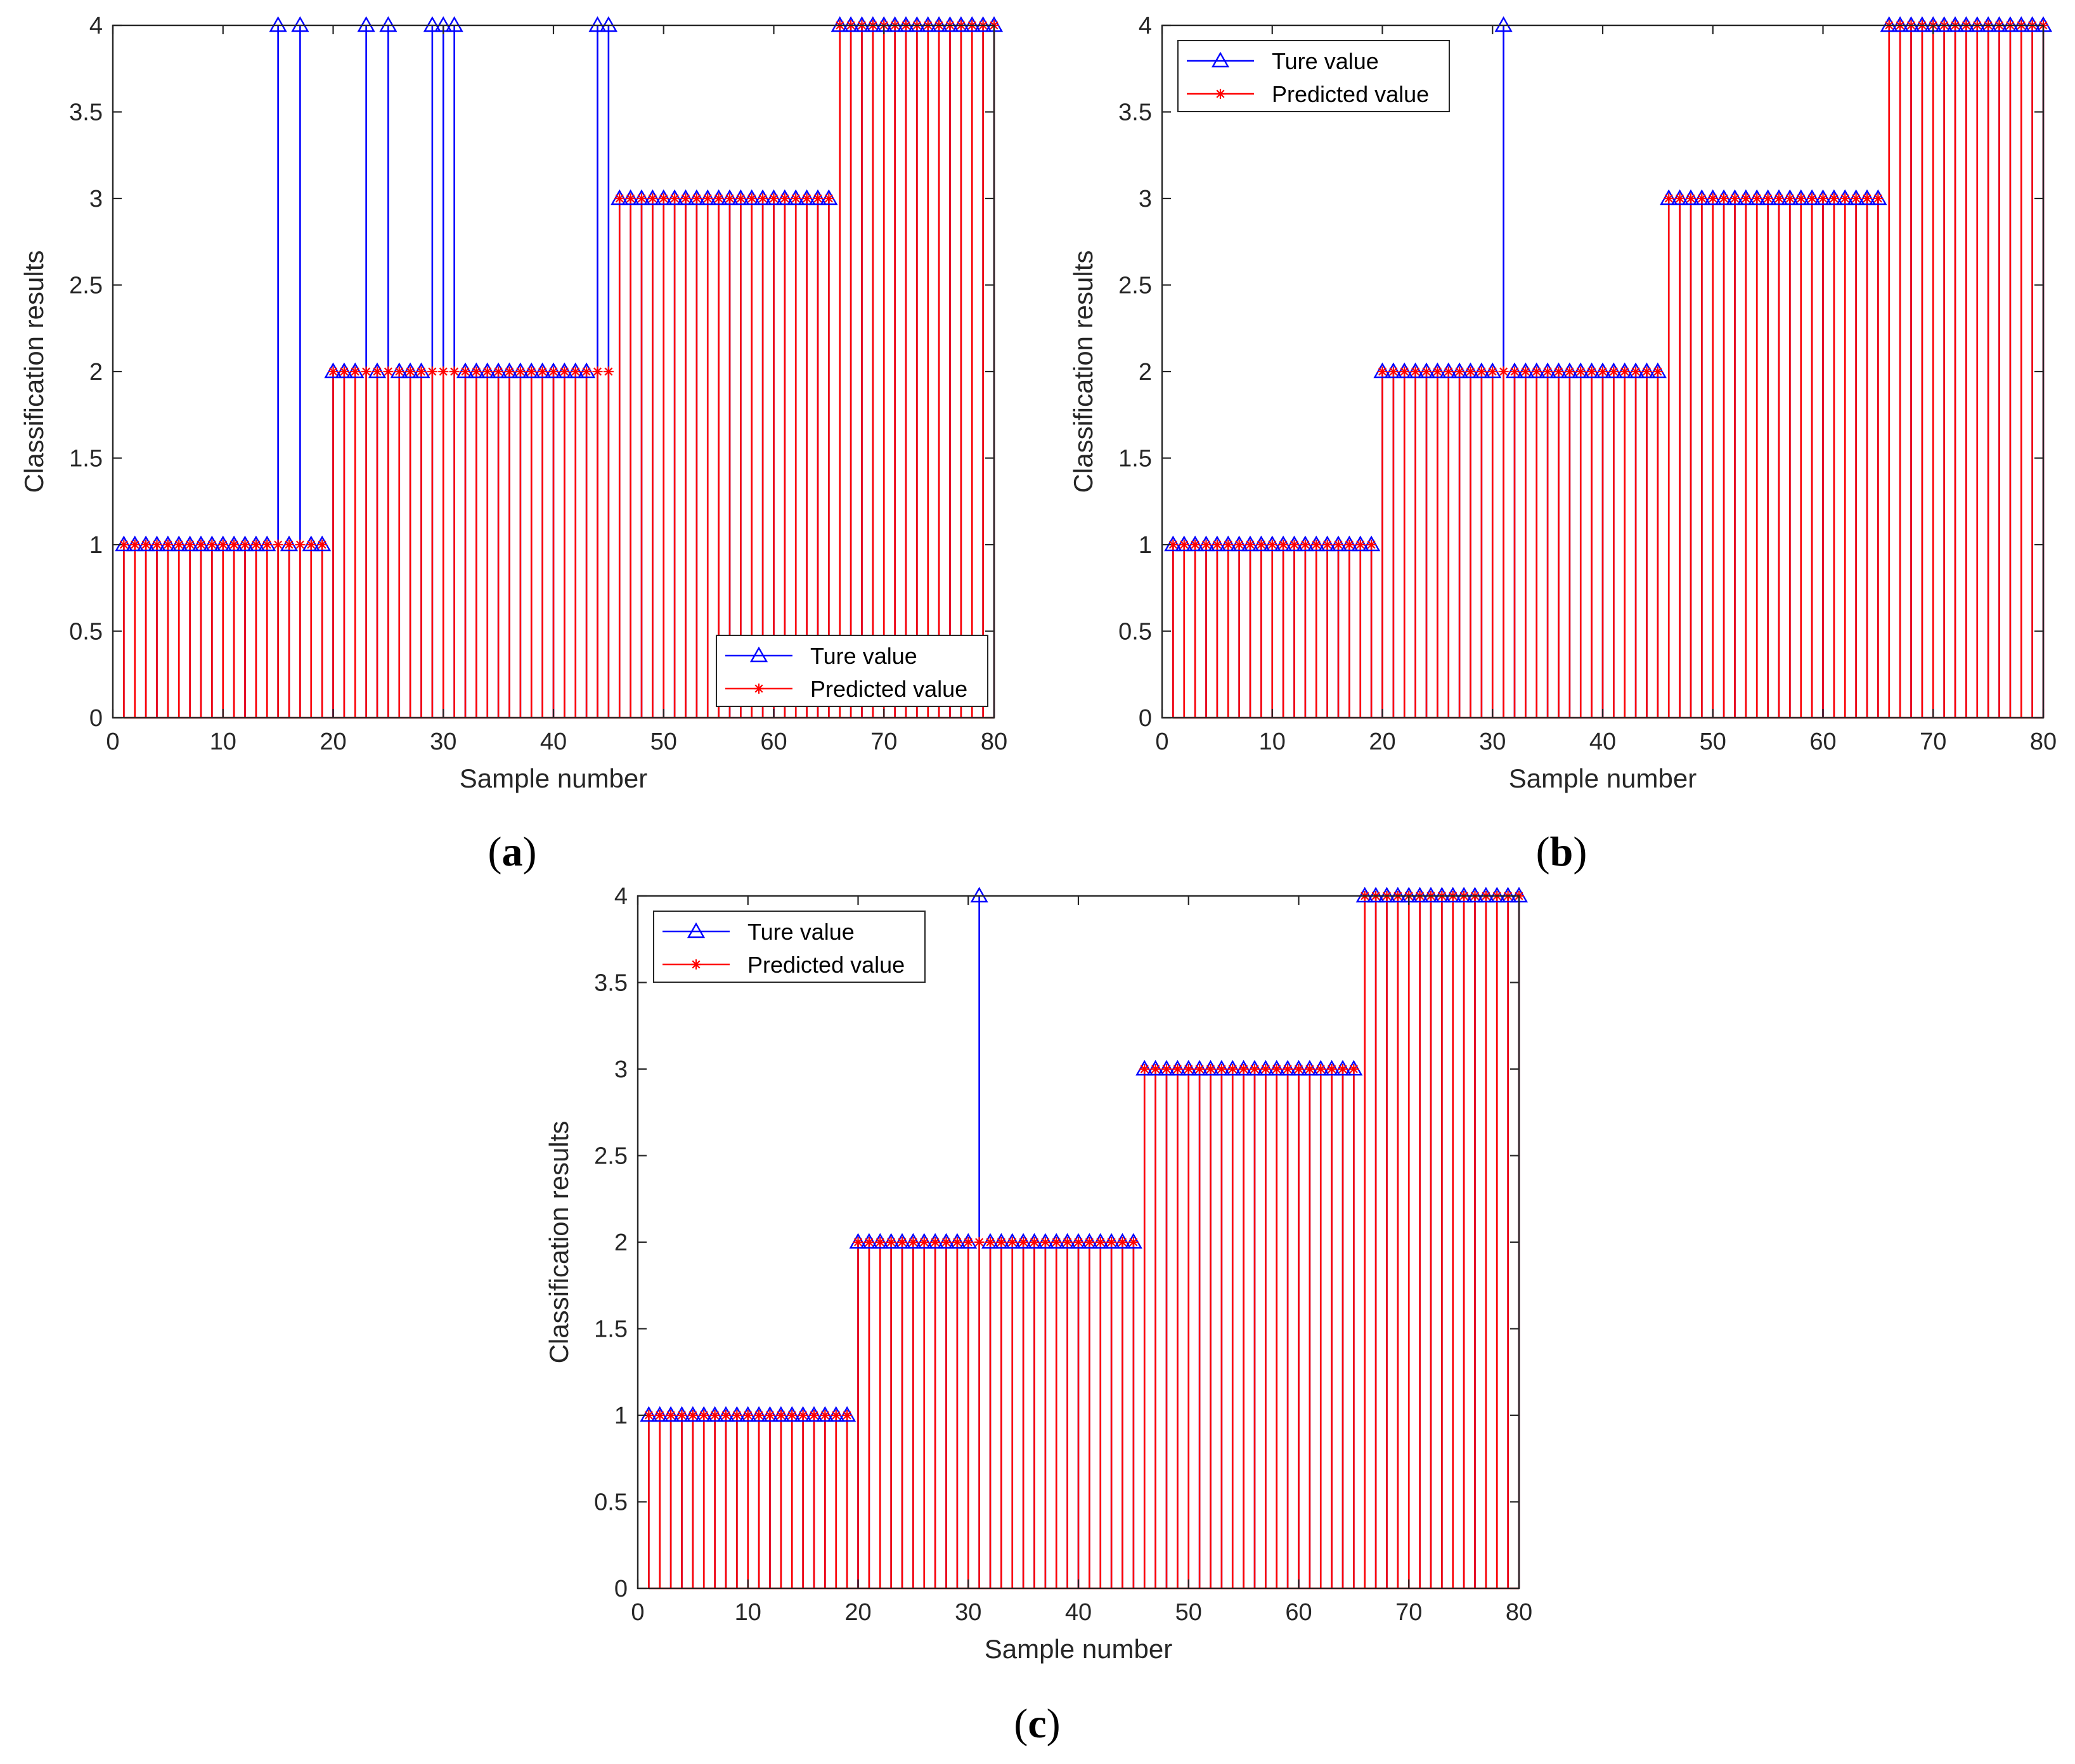 Image resolution: width=2075 pixels, height=1764 pixels. What do you see at coordinates (1313, 76) in the screenshot?
I see `legend-box` at bounding box center [1313, 76].